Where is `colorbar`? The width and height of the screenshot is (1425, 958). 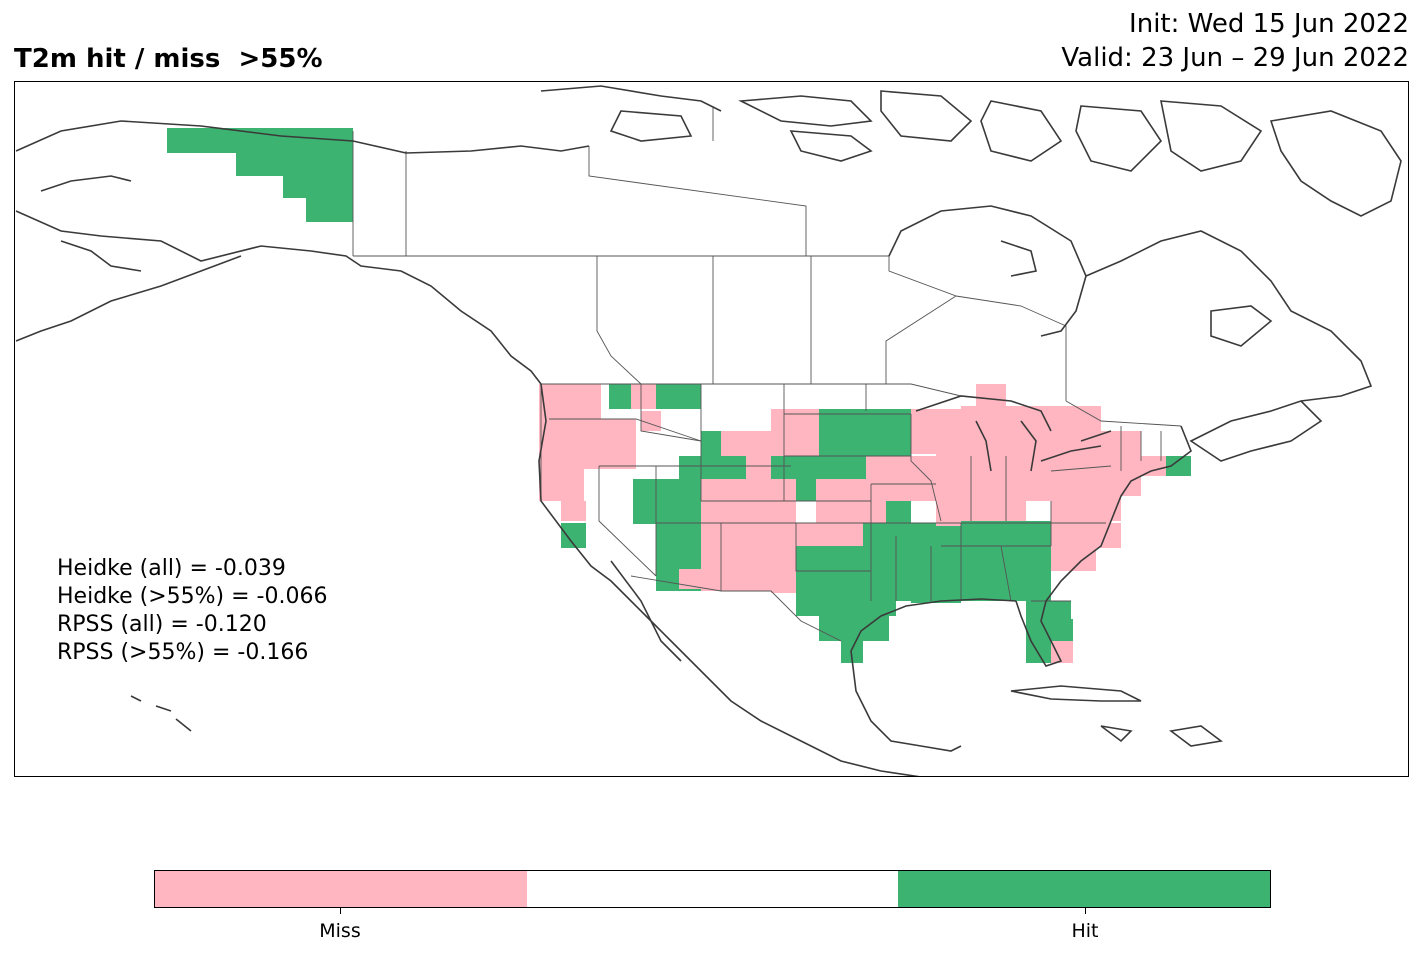
colorbar is located at coordinates (712, 889).